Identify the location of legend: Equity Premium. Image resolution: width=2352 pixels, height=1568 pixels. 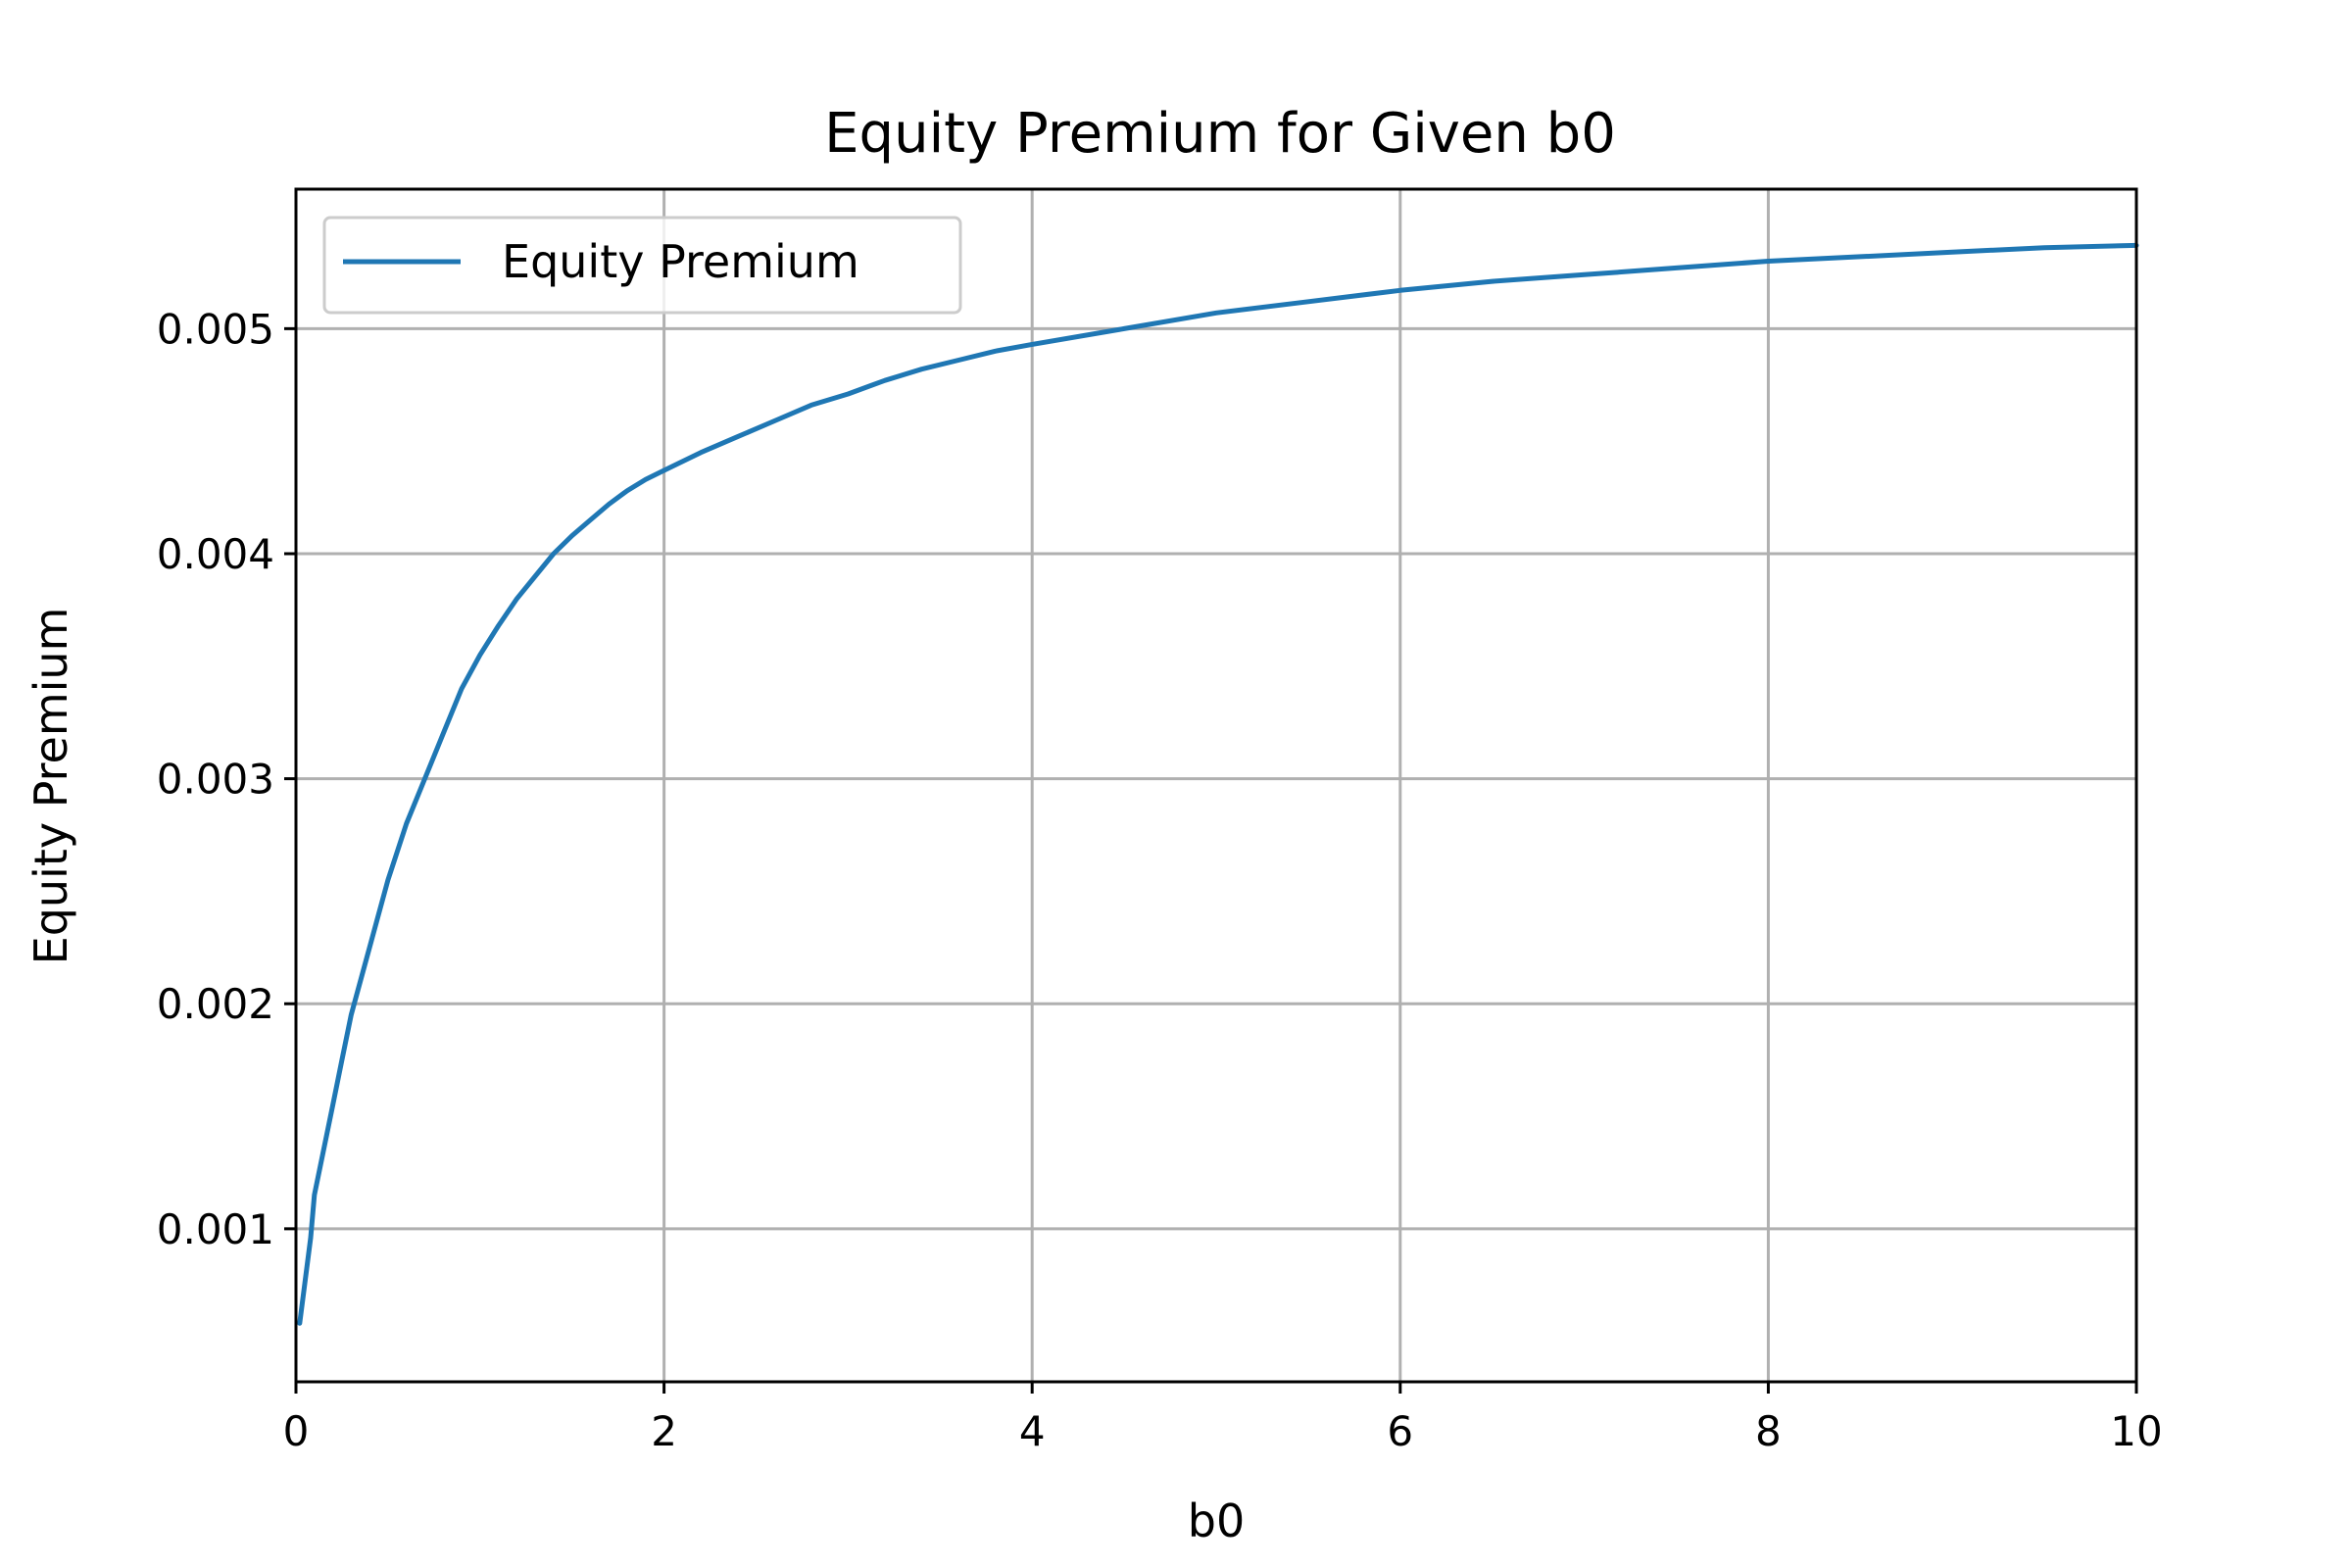
(642, 265).